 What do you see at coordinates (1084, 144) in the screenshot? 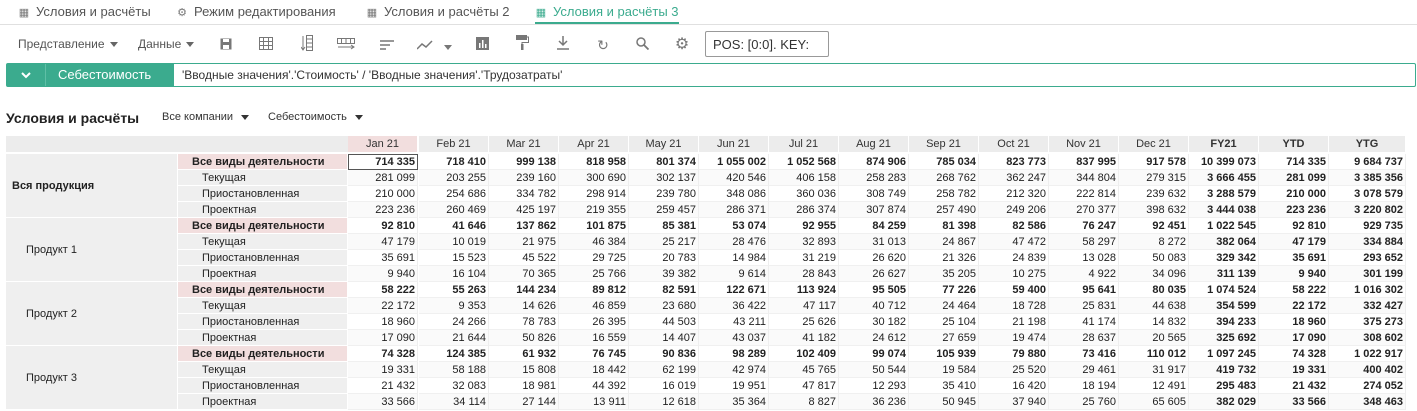
I see `column-header: Nov 21` at bounding box center [1084, 144].